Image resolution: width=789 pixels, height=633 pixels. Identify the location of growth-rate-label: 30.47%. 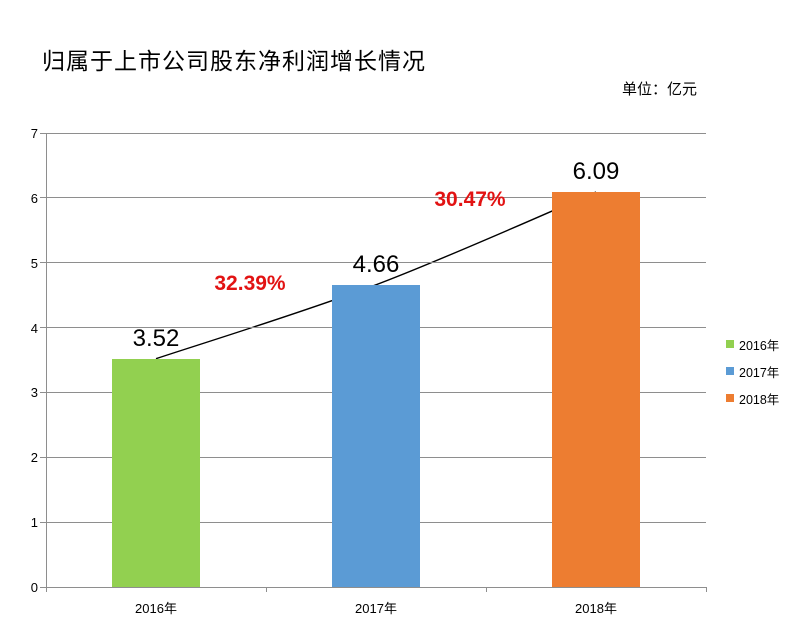
(470, 200).